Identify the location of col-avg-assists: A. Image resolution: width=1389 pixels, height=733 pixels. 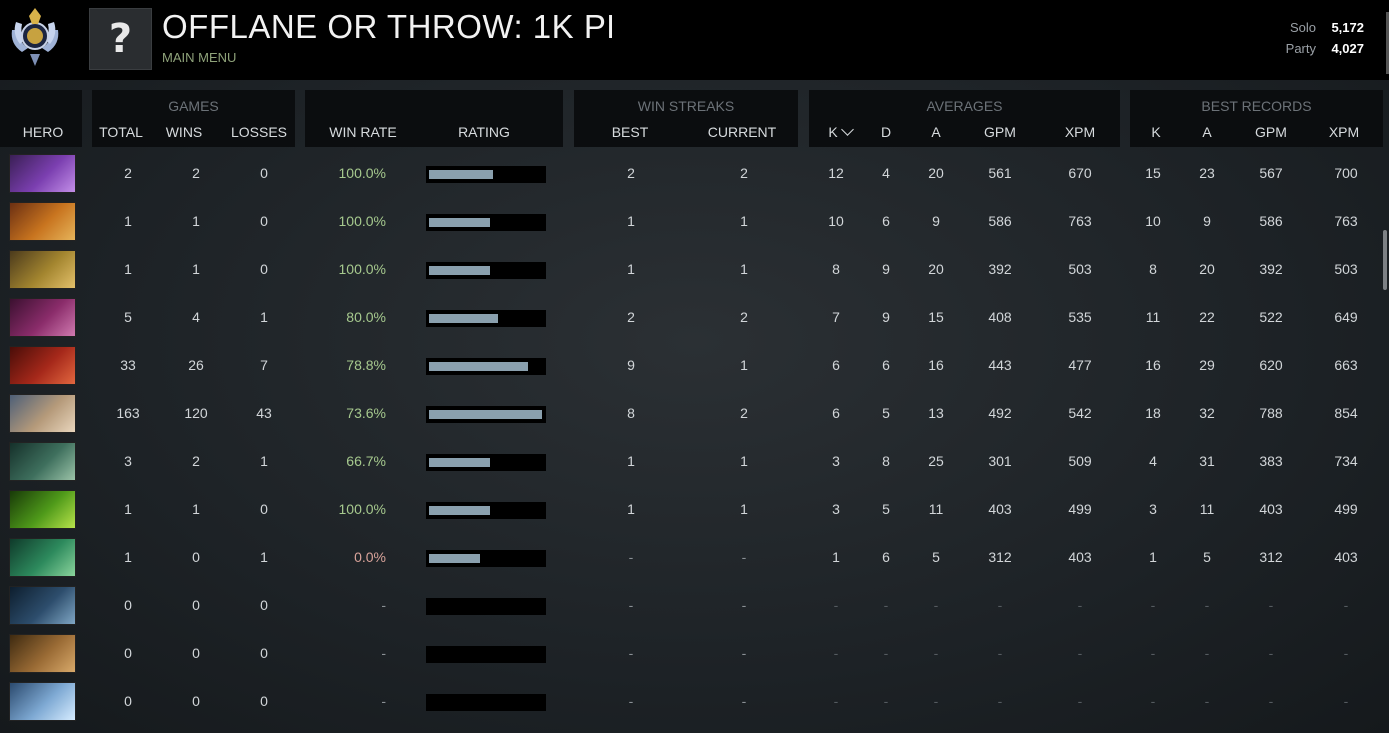
(936, 132).